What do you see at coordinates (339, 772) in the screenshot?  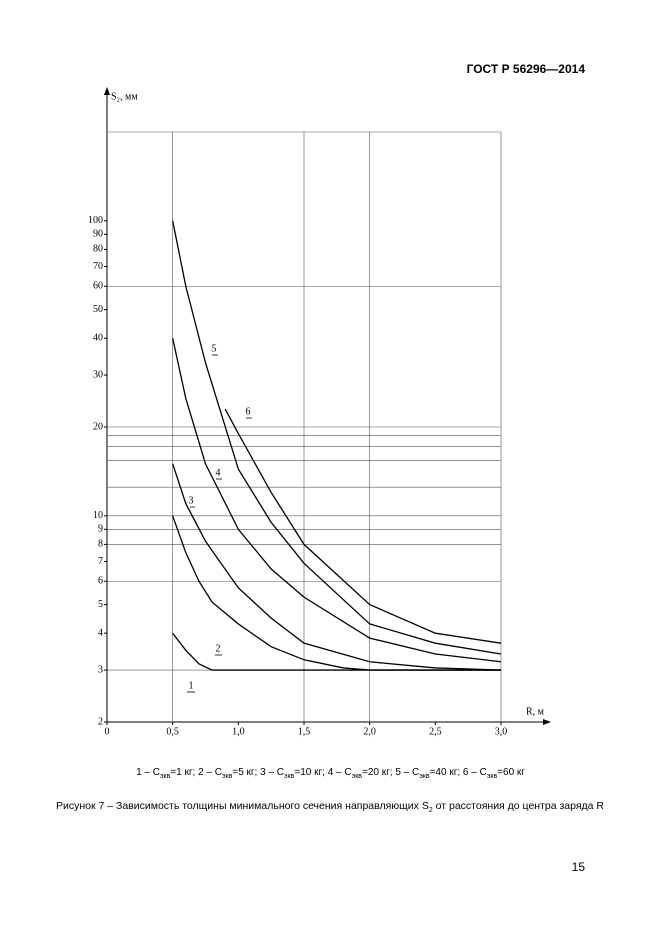 I see `legend-lead: 4 – C` at bounding box center [339, 772].